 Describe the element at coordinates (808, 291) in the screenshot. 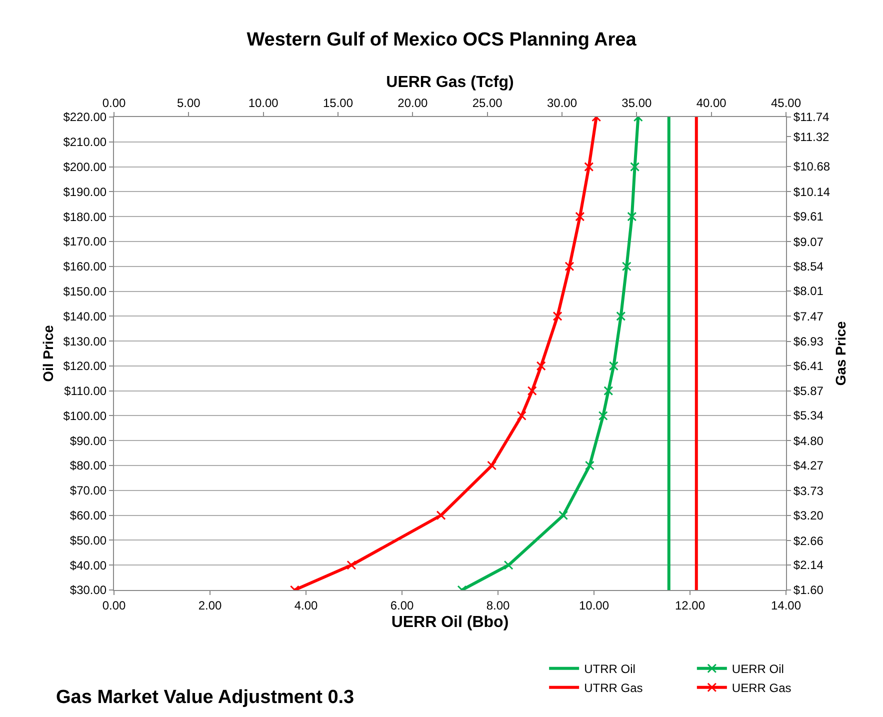

I see `y2-tick-label: $8.01` at that location.